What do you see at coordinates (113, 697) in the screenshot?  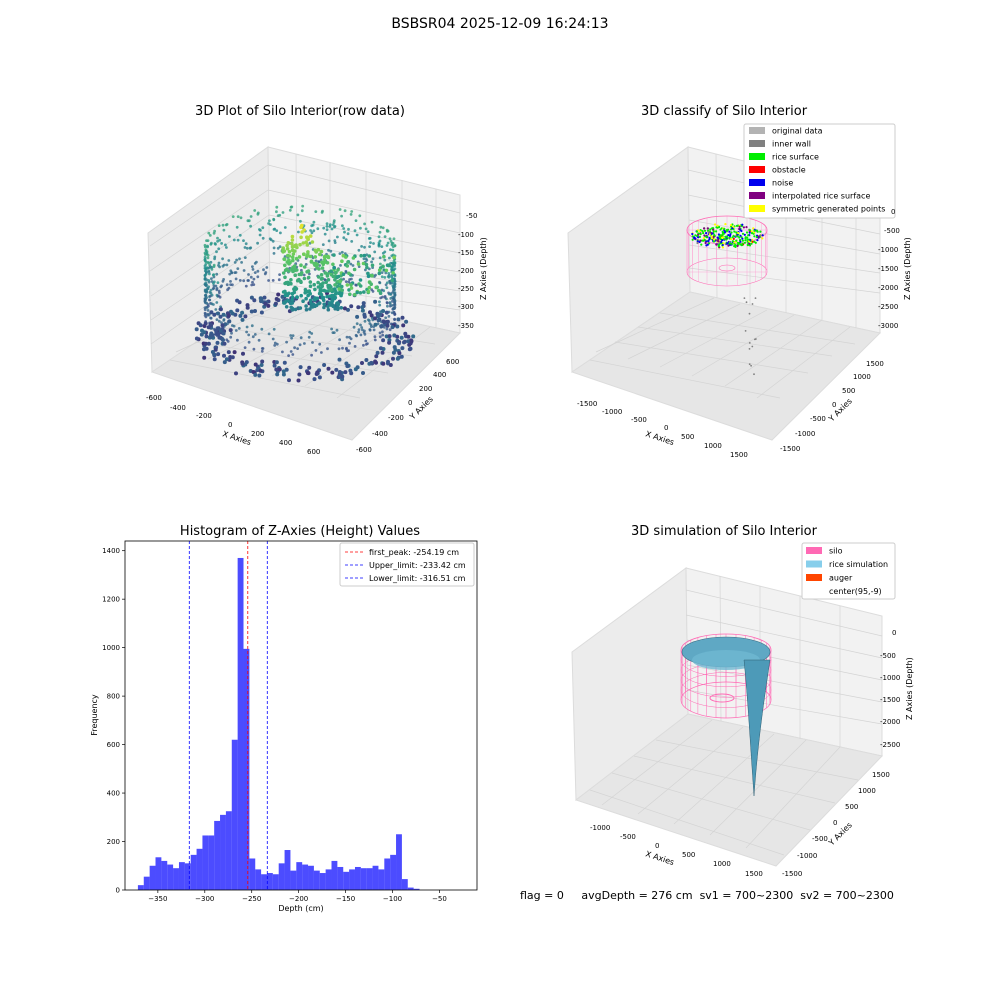 I see `histogram-ytick-label: 800` at bounding box center [113, 697].